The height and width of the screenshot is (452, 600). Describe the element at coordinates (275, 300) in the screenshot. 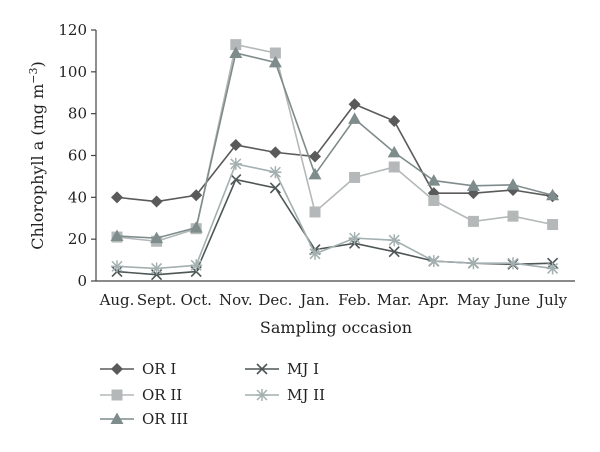

I see `x-tick-label: Dec.` at that location.